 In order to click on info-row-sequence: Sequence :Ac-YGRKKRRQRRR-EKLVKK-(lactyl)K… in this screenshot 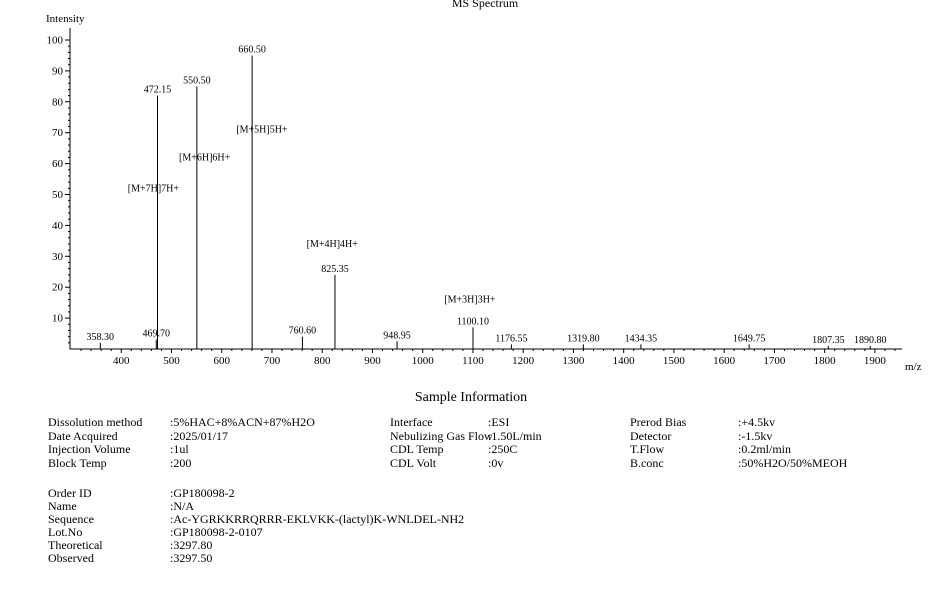, I will do `click(256, 519)`.